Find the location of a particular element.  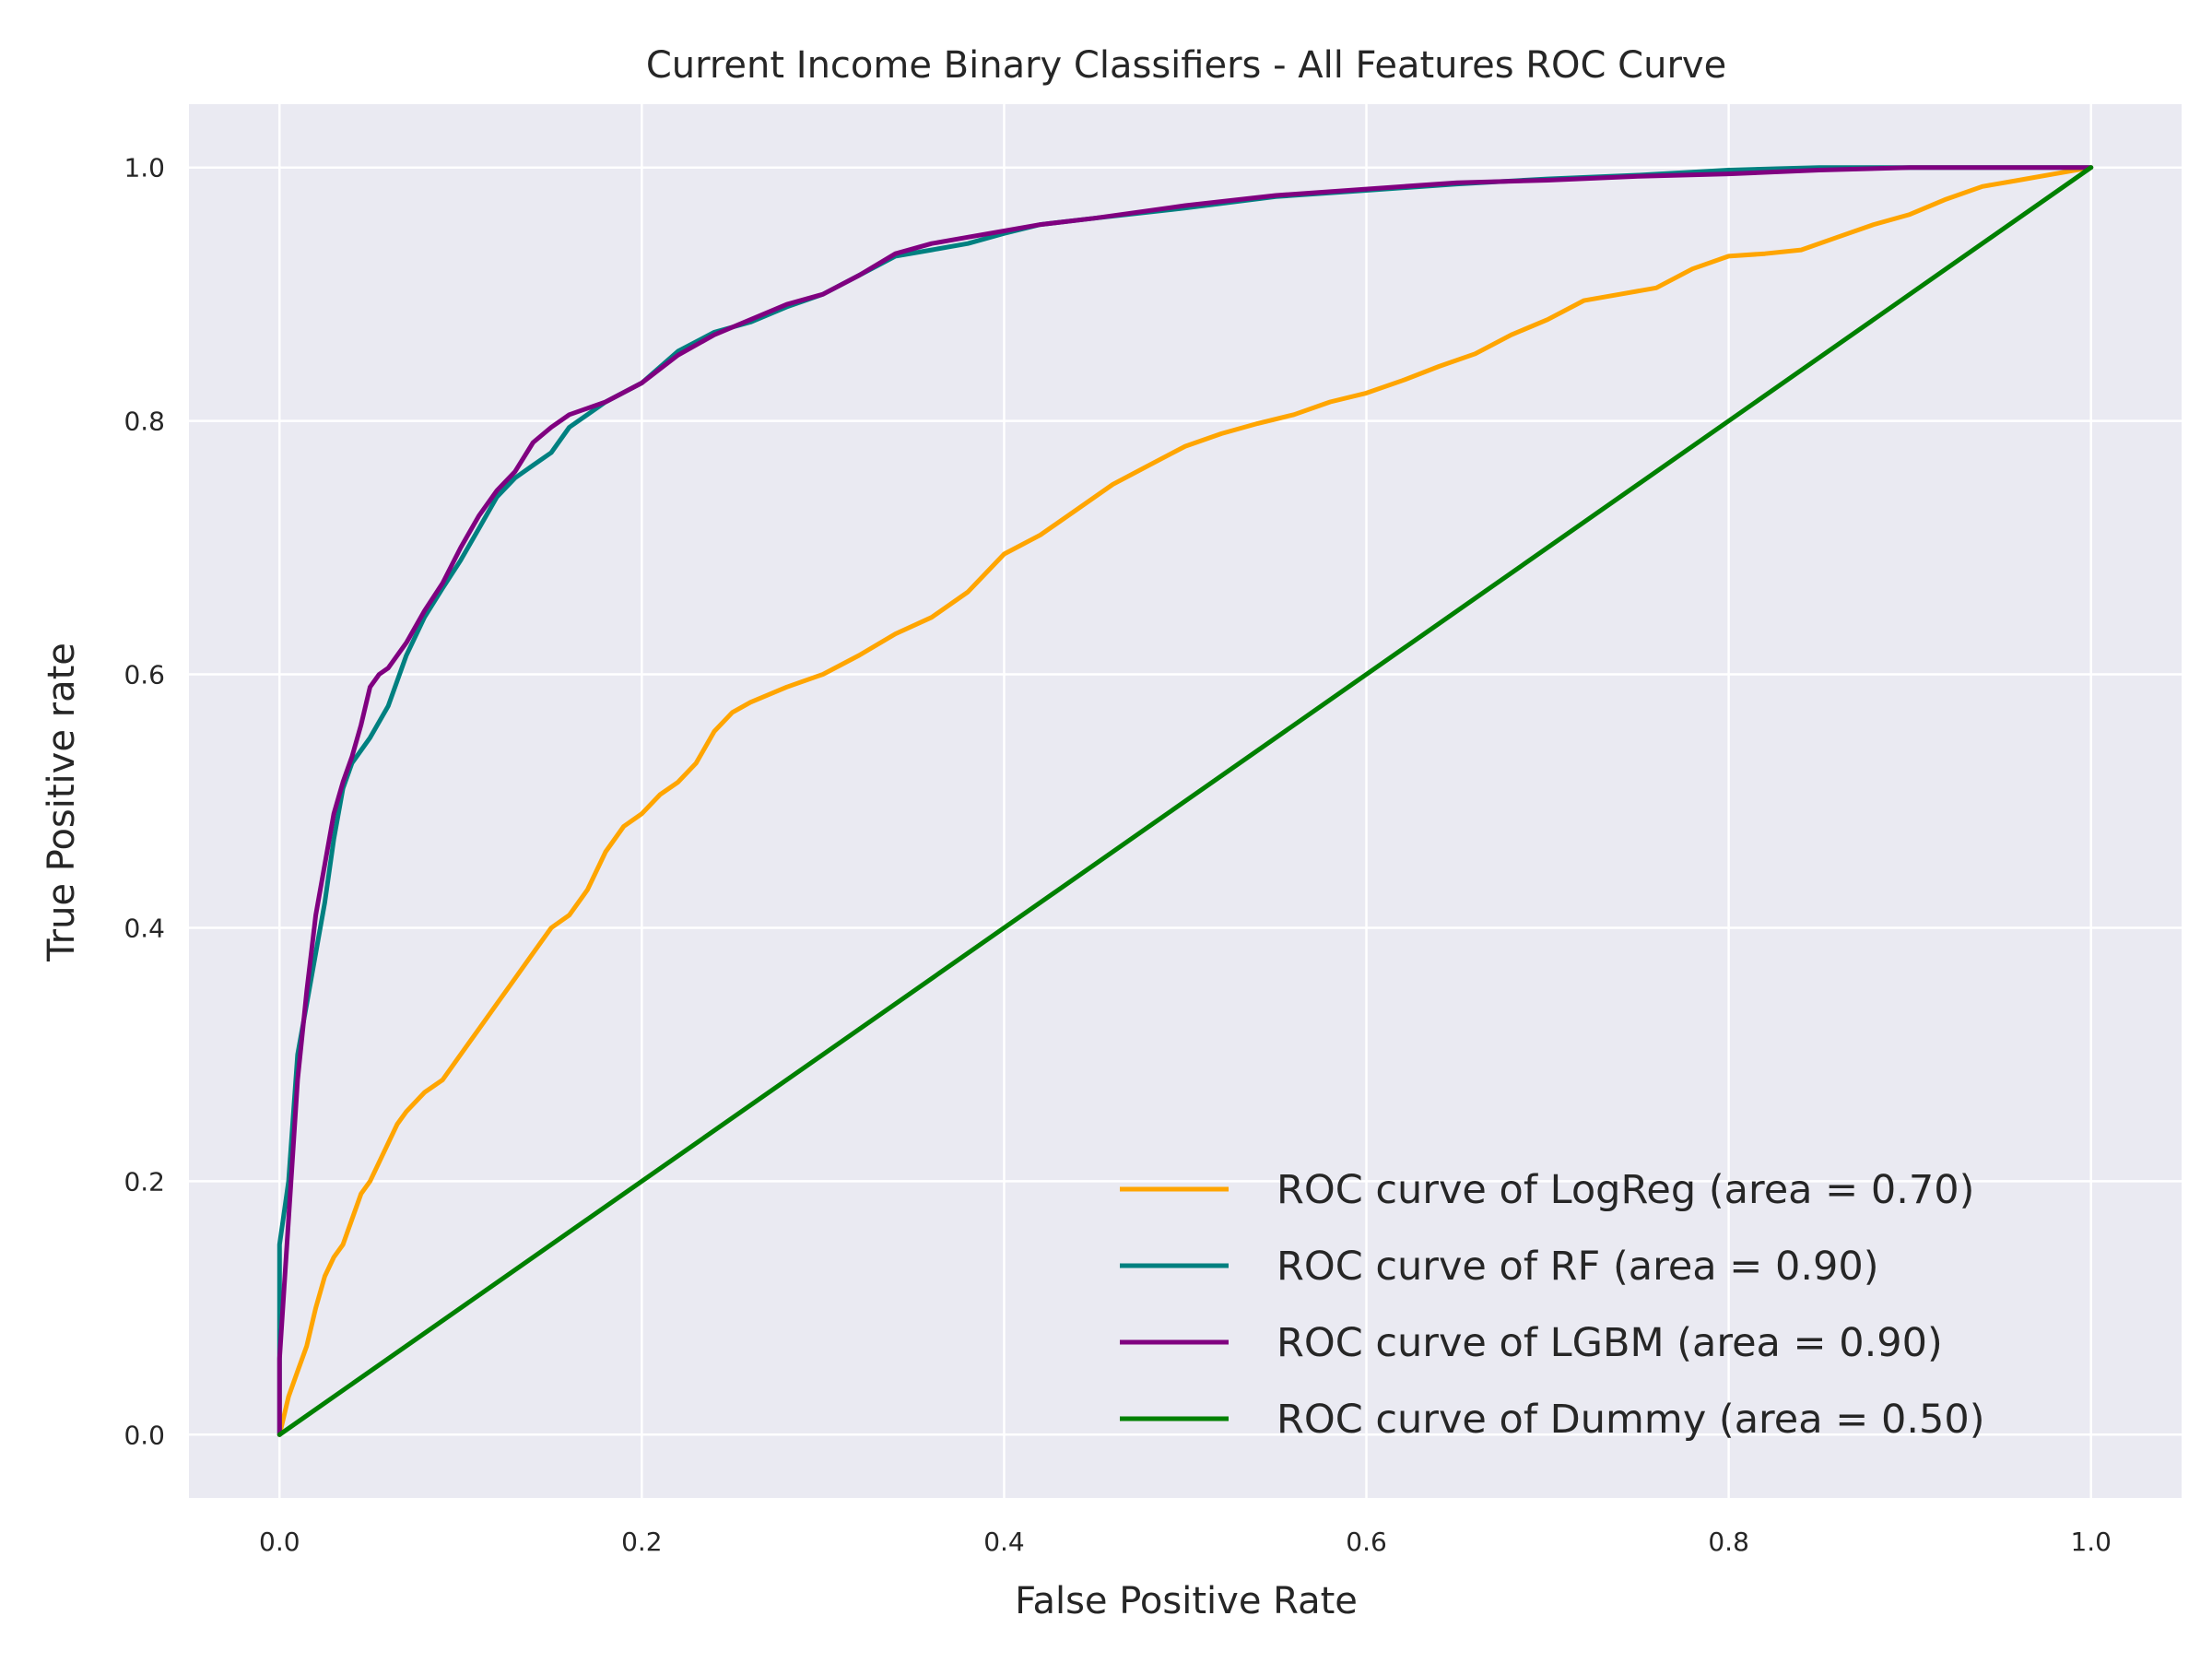

x-tick-label: 0.0 is located at coordinates (279, 1542).